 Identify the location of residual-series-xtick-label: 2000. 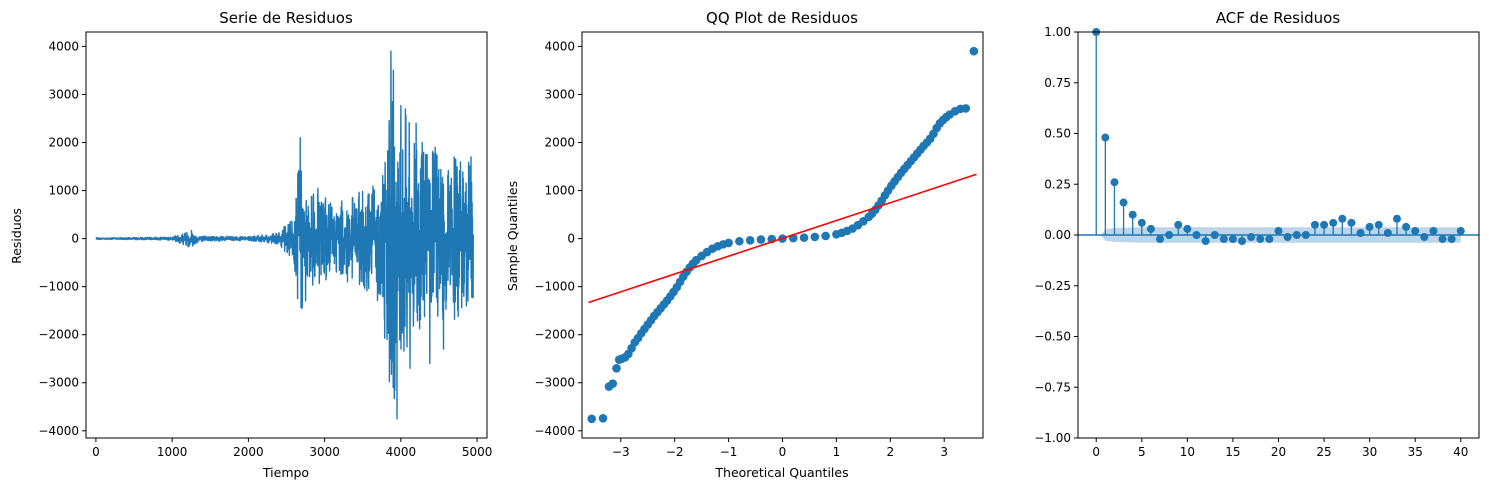
(248, 452).